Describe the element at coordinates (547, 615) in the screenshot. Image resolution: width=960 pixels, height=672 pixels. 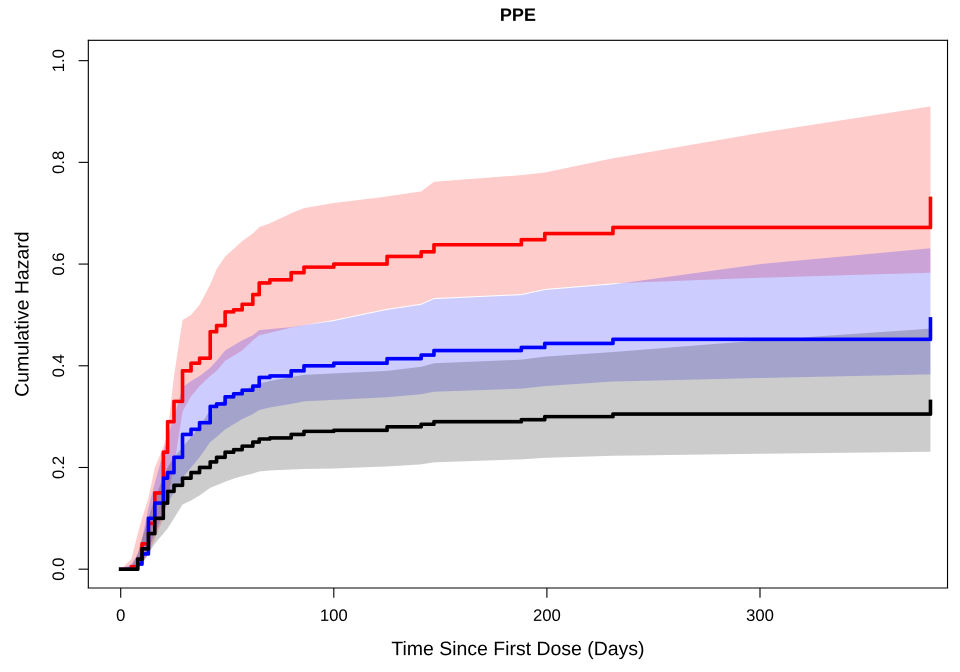
I see `x-tick-label: 200` at that location.